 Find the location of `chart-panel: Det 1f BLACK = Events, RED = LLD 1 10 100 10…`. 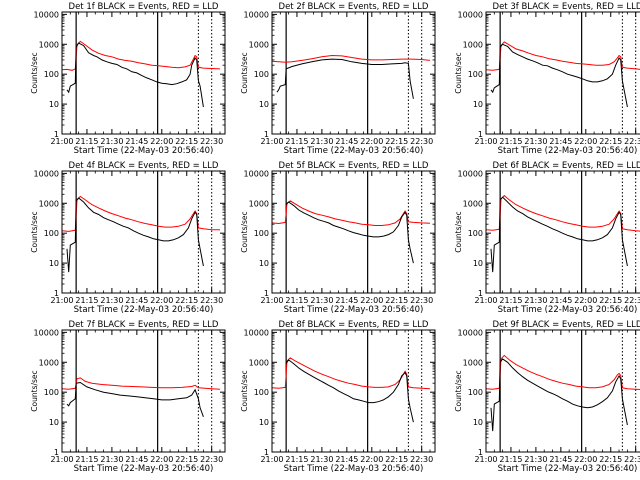

chart-panel: Det 1f BLACK = Events, RED = LLD 1 10 100 10… is located at coordinates (128, 79).